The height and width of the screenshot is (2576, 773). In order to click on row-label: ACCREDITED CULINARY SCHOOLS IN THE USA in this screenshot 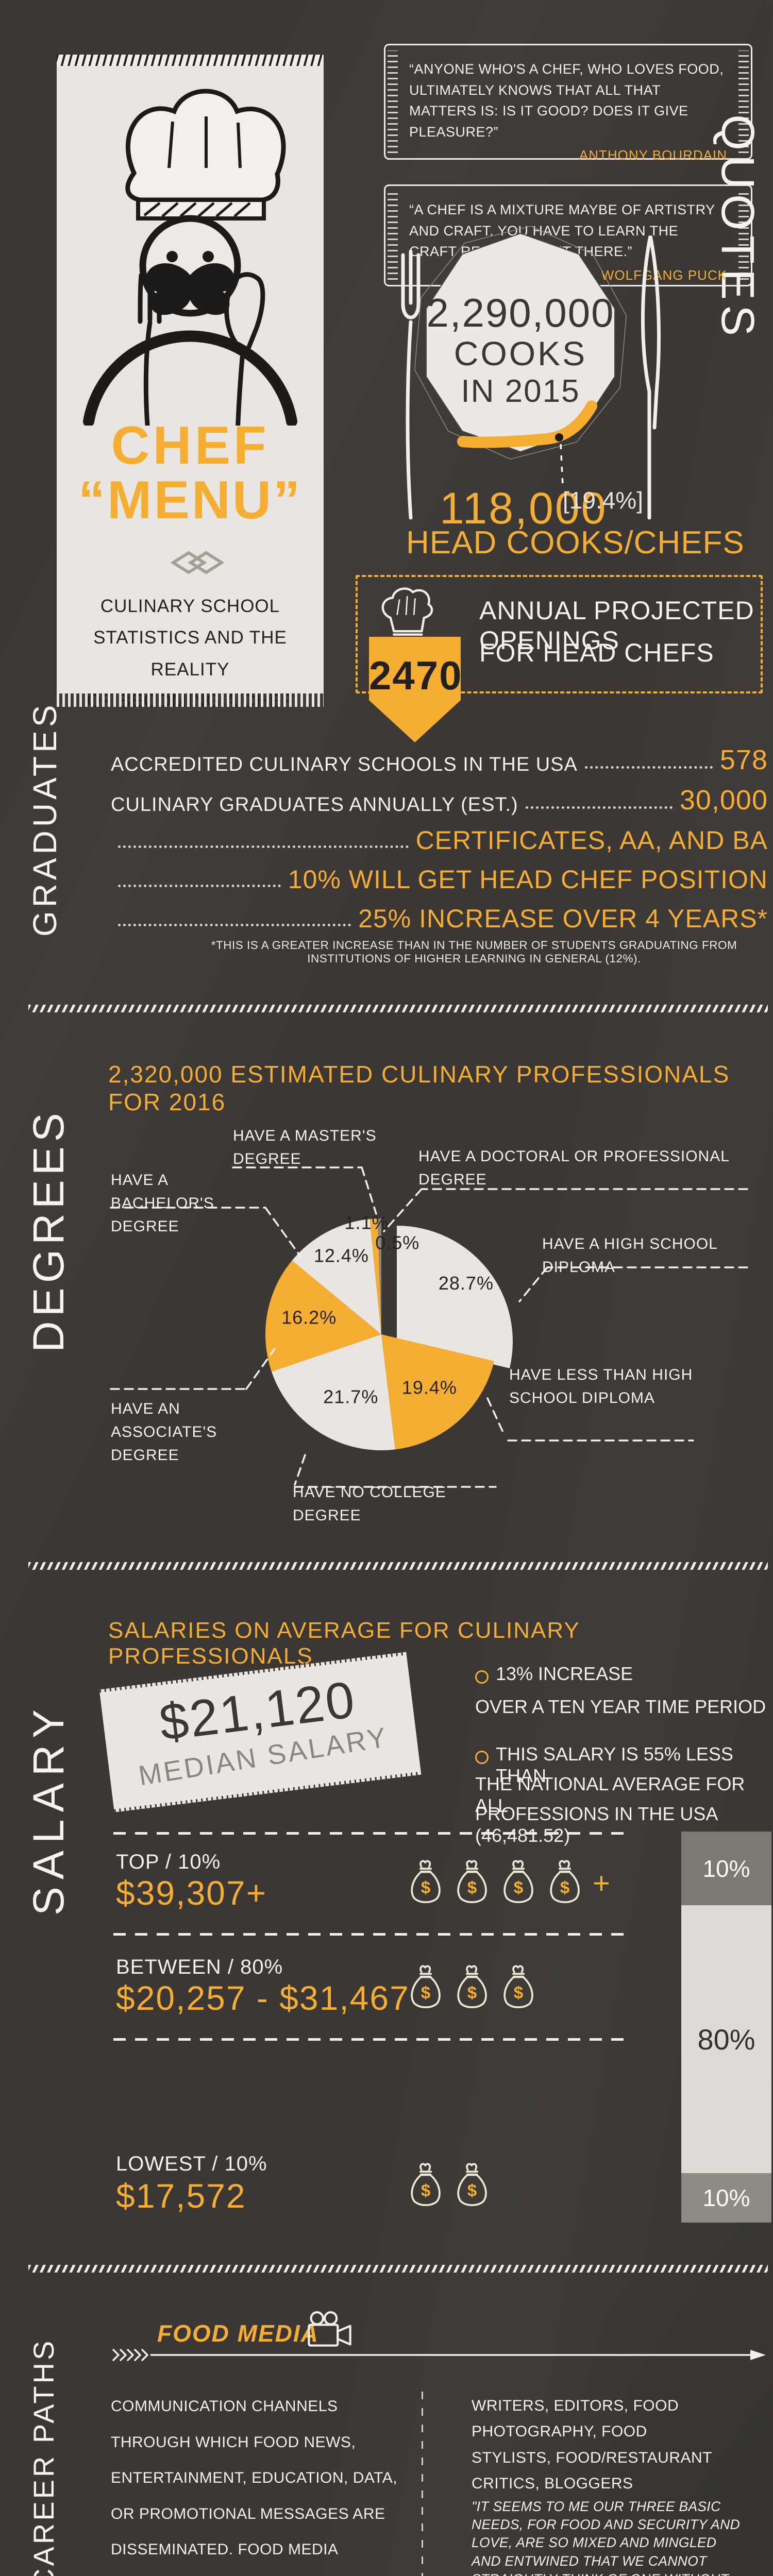, I will do `click(344, 764)`.